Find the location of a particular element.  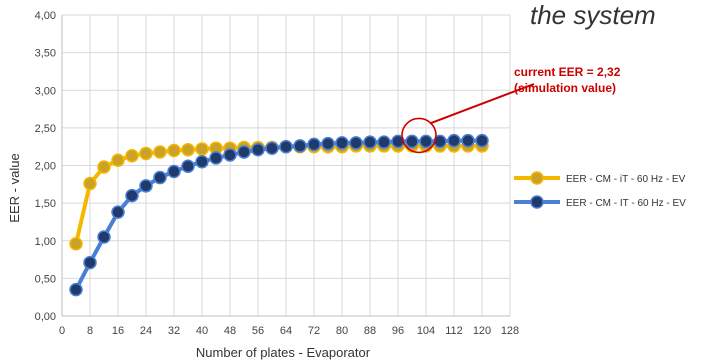

legend-item-1: EER - CM - iT - 60 Hz - EV is located at coordinates (600, 178).